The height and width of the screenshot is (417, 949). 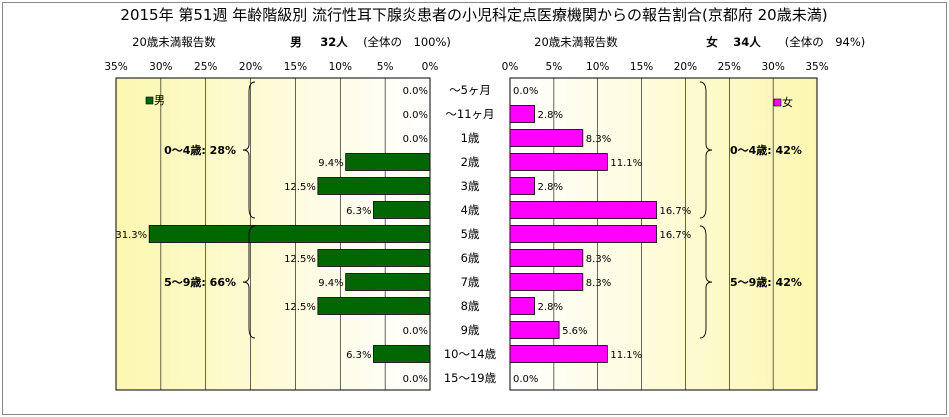 What do you see at coordinates (470, 186) in the screenshot?
I see `category-label: 3歳` at bounding box center [470, 186].